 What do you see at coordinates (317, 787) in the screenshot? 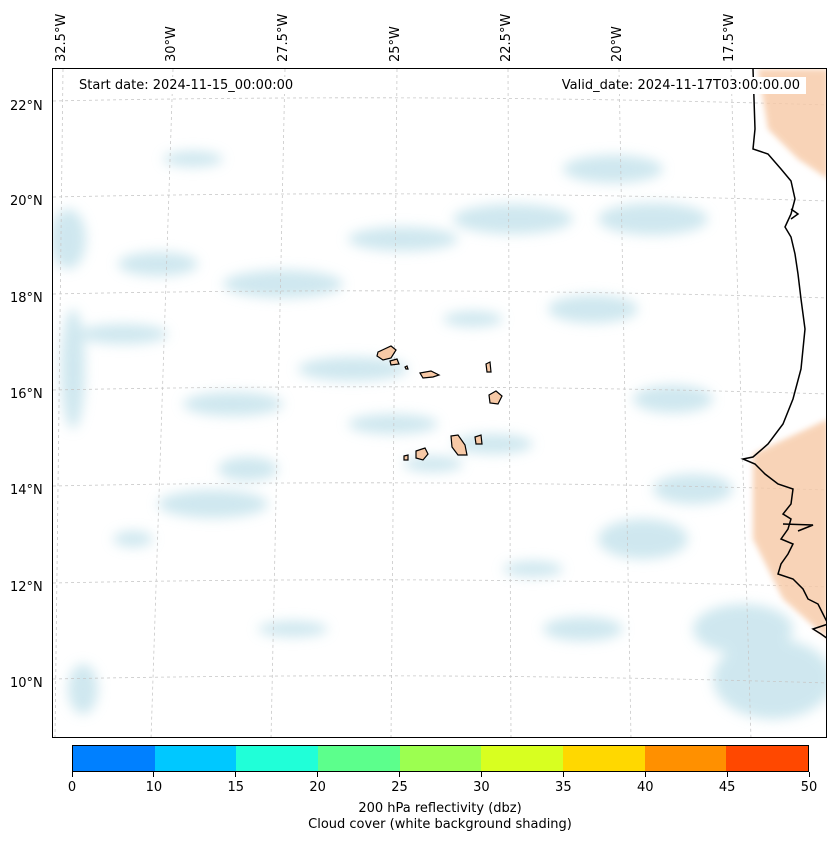
I see `colorbar-tick-label: 20` at bounding box center [317, 787].